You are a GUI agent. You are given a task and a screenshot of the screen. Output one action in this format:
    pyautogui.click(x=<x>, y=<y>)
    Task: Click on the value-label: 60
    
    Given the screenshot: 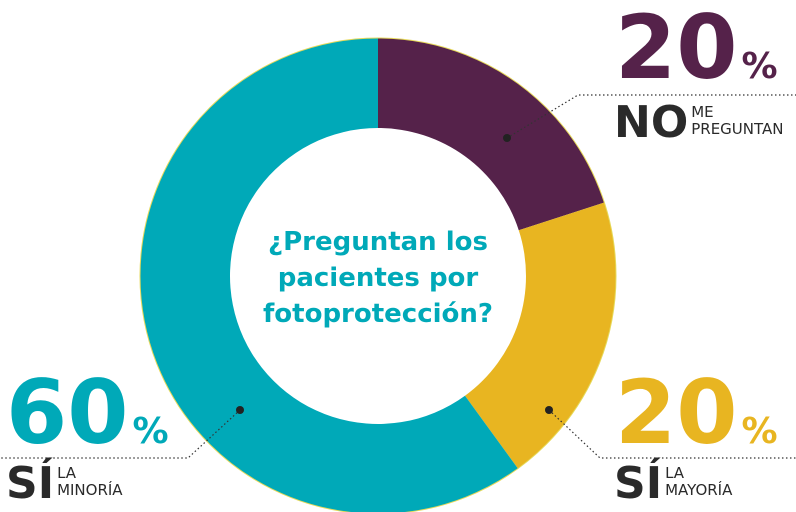 What is the action you would take?
    pyautogui.click(x=67, y=412)
    